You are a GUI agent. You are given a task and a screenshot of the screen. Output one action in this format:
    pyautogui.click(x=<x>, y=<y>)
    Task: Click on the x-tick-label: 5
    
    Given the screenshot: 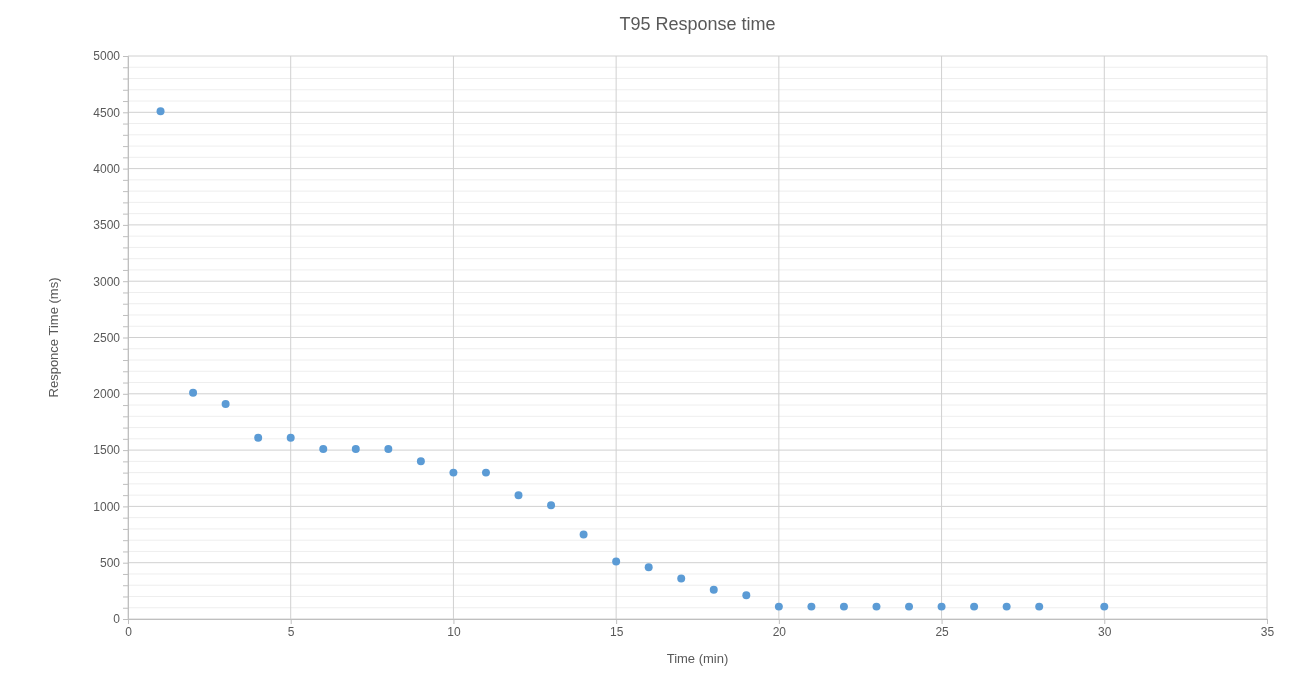 What is the action you would take?
    pyautogui.click(x=291, y=631)
    